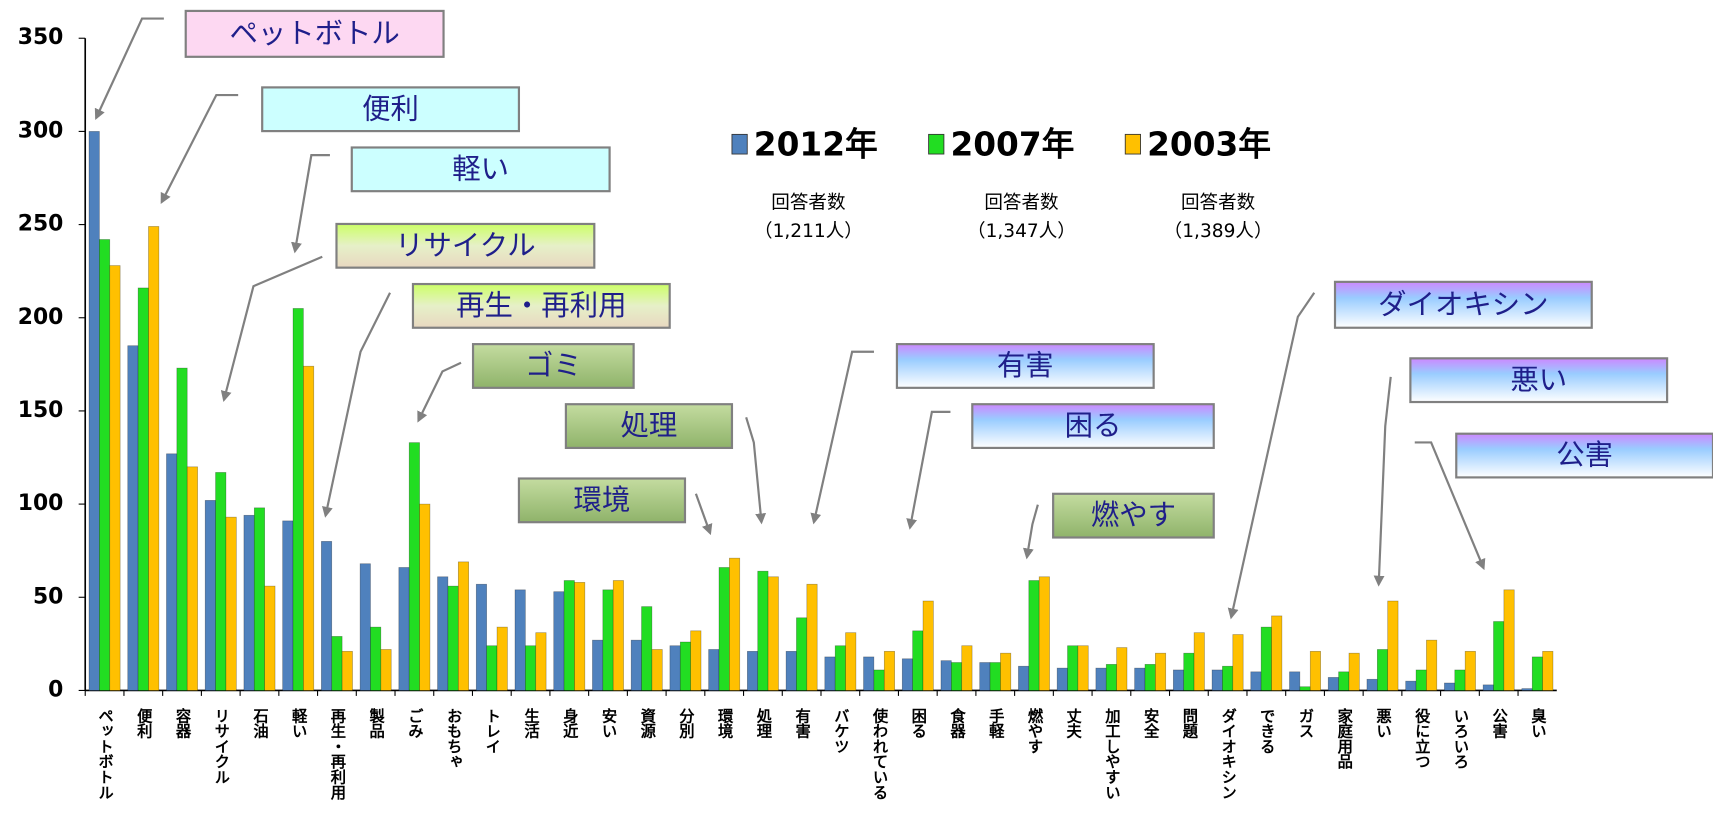 Image resolution: width=1713 pixels, height=827 pixels. What do you see at coordinates (531, 723) in the screenshot?
I see `x-tick-label: 生活` at bounding box center [531, 723].